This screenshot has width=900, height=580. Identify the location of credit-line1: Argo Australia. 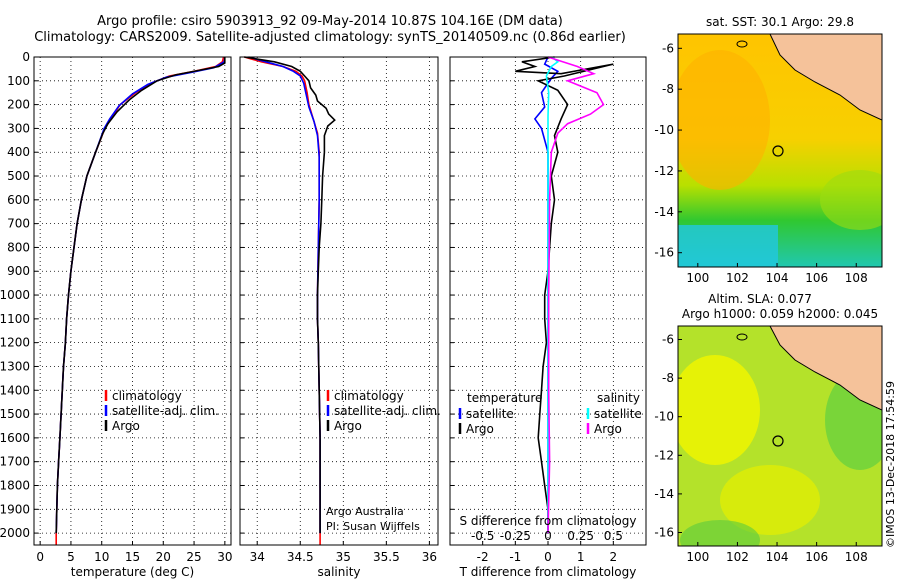
(365, 511).